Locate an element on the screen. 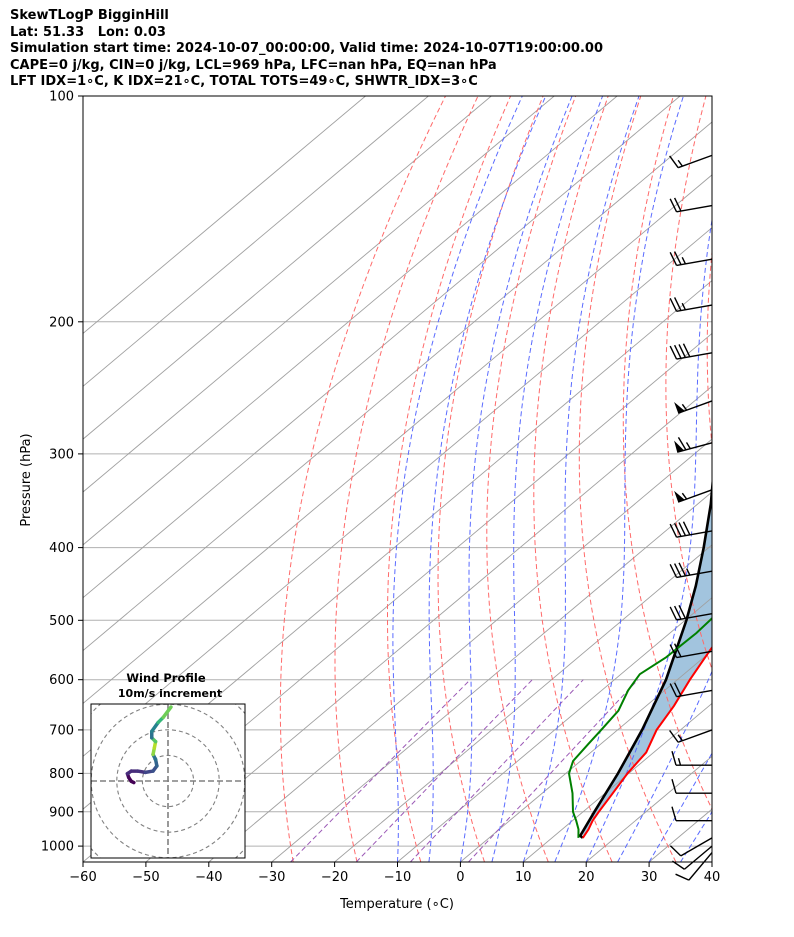  x-tick-label: 10 is located at coordinates (523, 877).